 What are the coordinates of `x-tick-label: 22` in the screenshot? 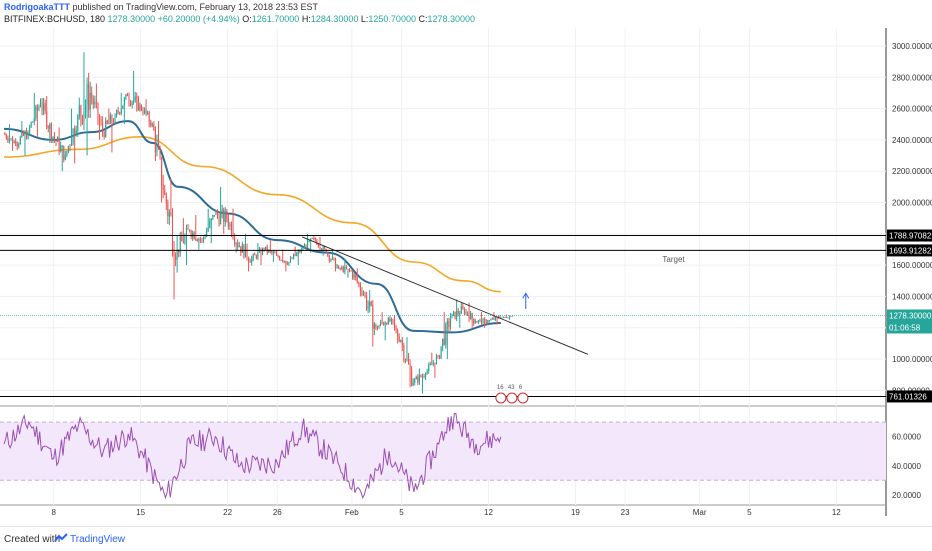 It's located at (227, 512).